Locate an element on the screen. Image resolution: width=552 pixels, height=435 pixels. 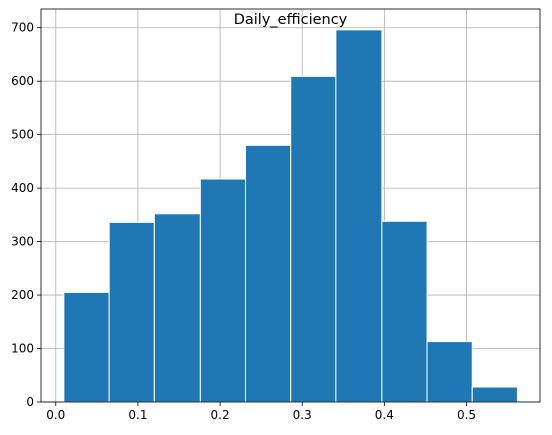
y-tick-label: 200 is located at coordinates (22, 295).